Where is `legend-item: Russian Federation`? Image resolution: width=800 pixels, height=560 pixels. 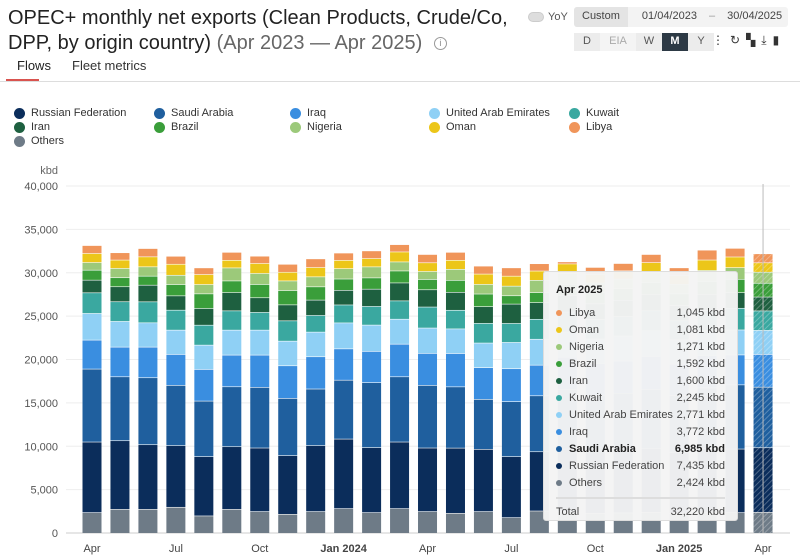 legend-item: Russian Federation is located at coordinates (70, 113).